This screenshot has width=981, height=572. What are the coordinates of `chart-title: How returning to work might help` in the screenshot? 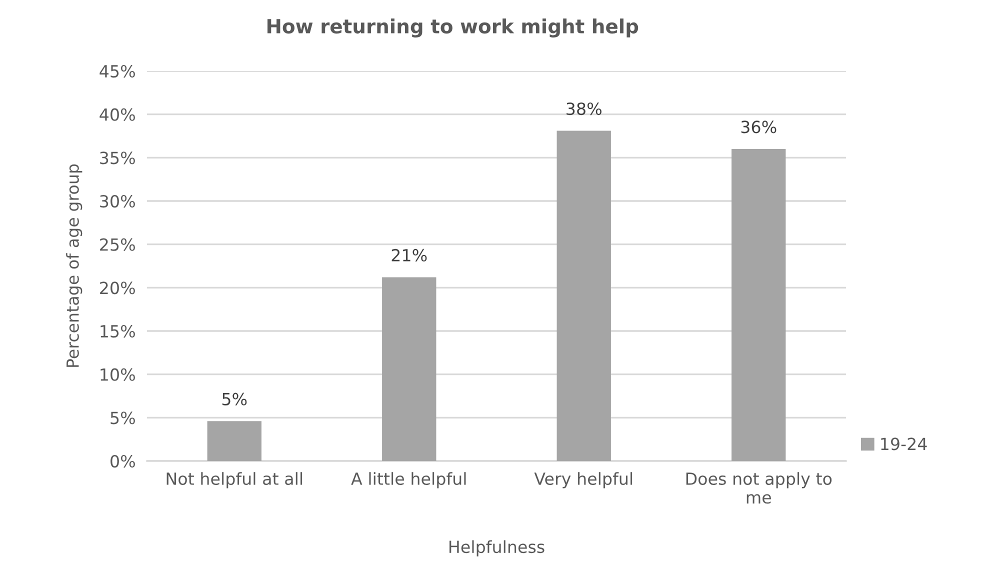 It's located at (452, 28).